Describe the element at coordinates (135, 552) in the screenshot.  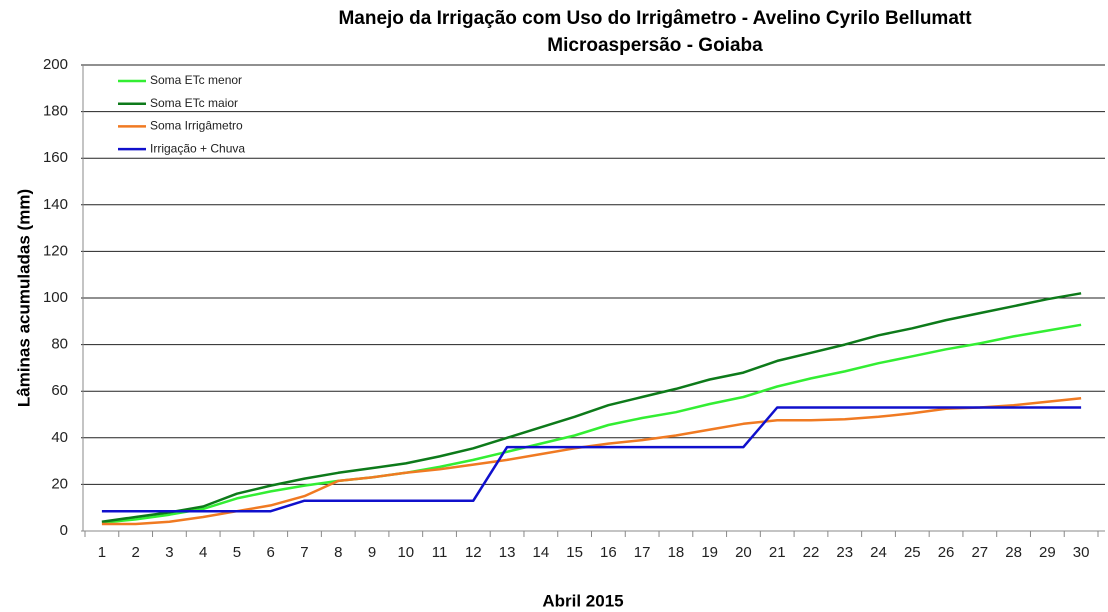
I see `x-tick-label: 2` at that location.